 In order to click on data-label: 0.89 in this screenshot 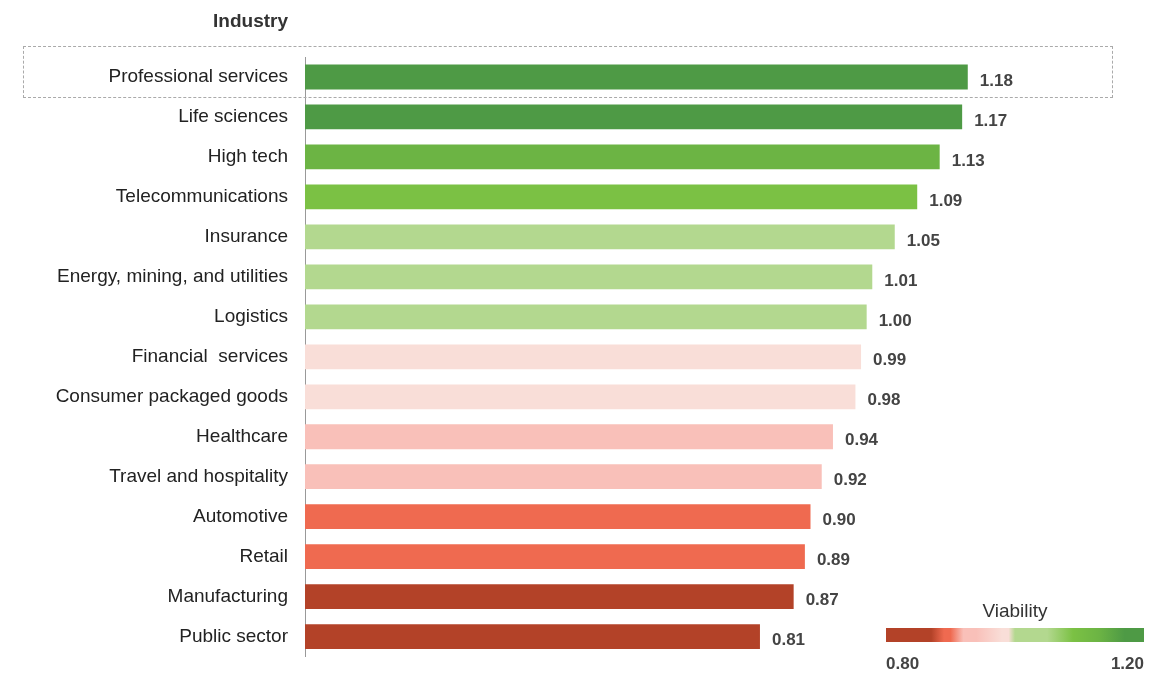, I will do `click(833, 560)`.